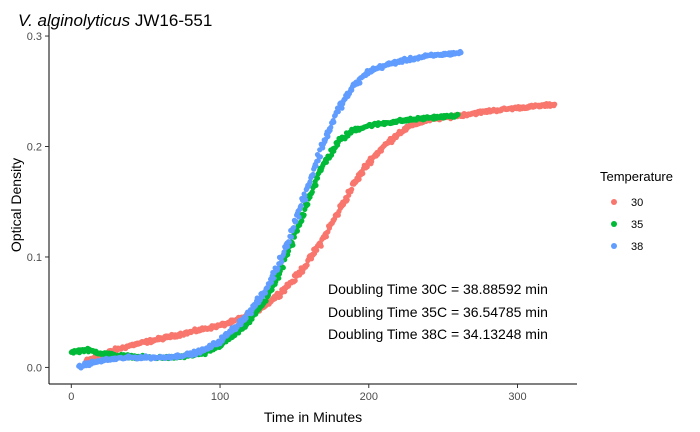 The width and height of the screenshot is (700, 432). What do you see at coordinates (34, 258) in the screenshot?
I see `y-tick-label: 0.1` at bounding box center [34, 258].